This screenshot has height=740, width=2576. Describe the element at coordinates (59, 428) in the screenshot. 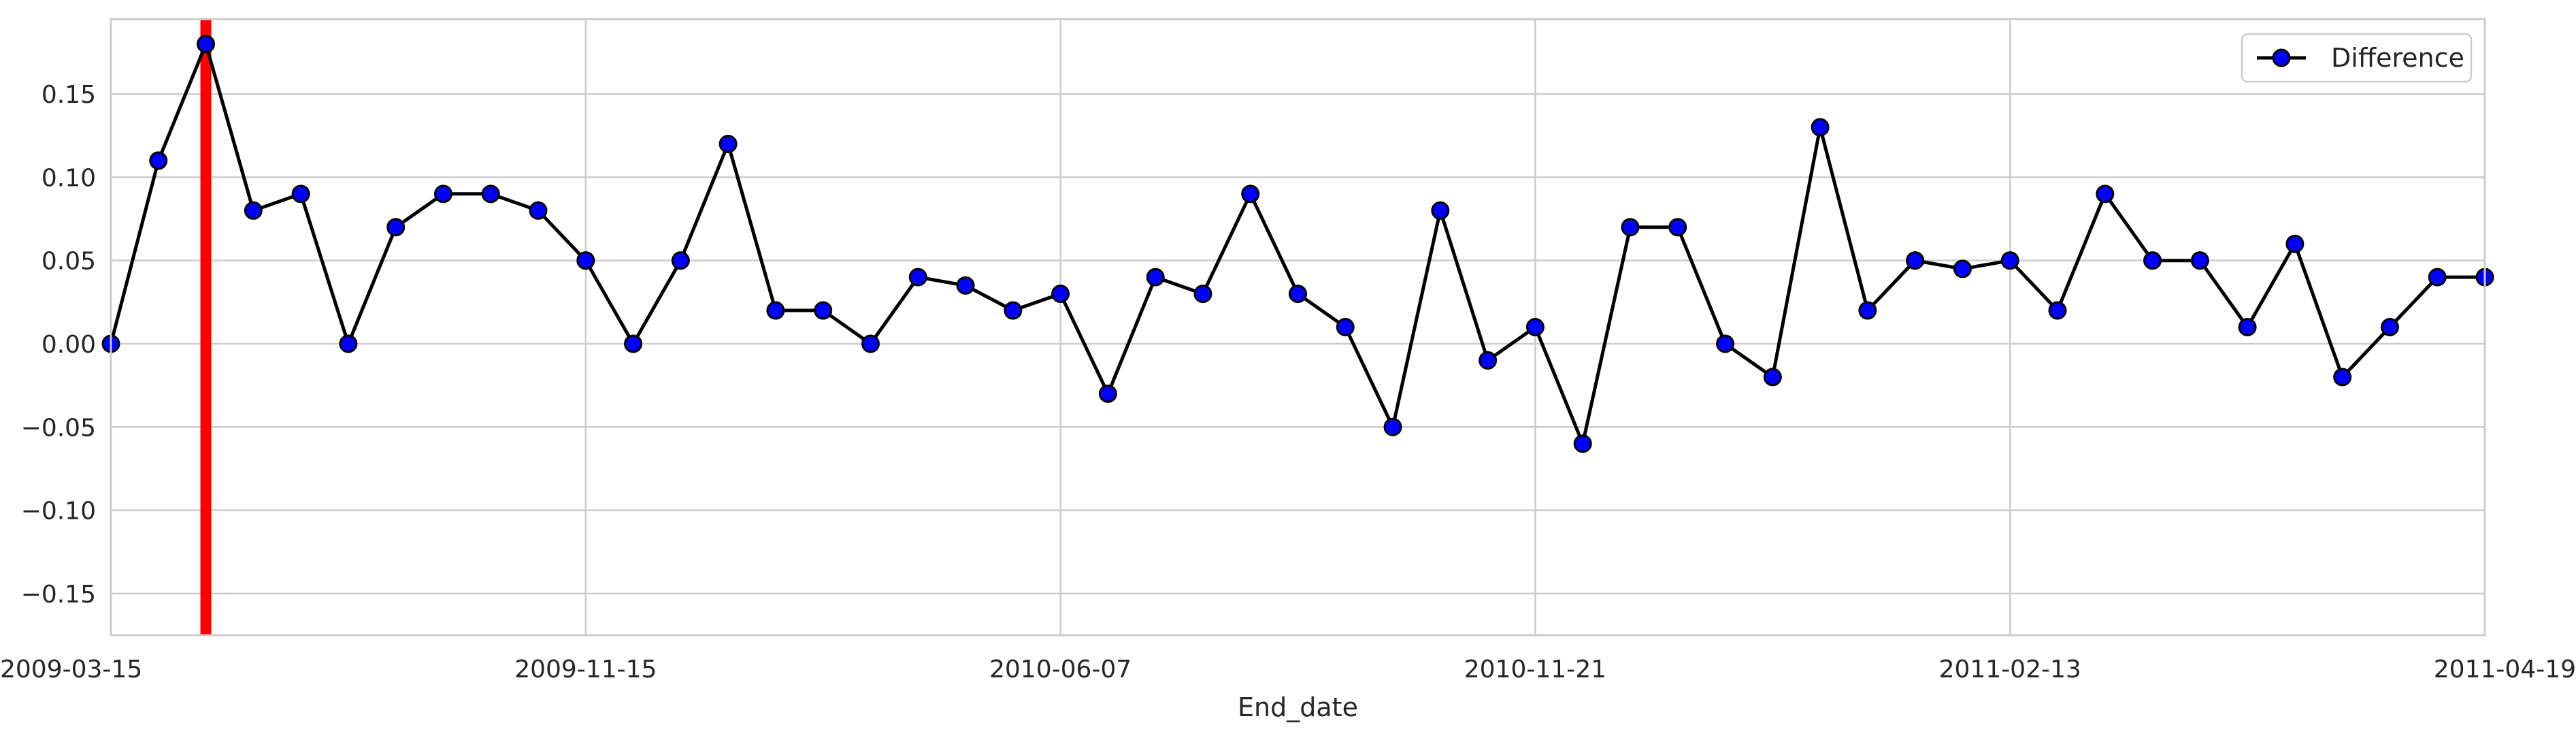

I see `y-tick-label: −0.05` at that location.